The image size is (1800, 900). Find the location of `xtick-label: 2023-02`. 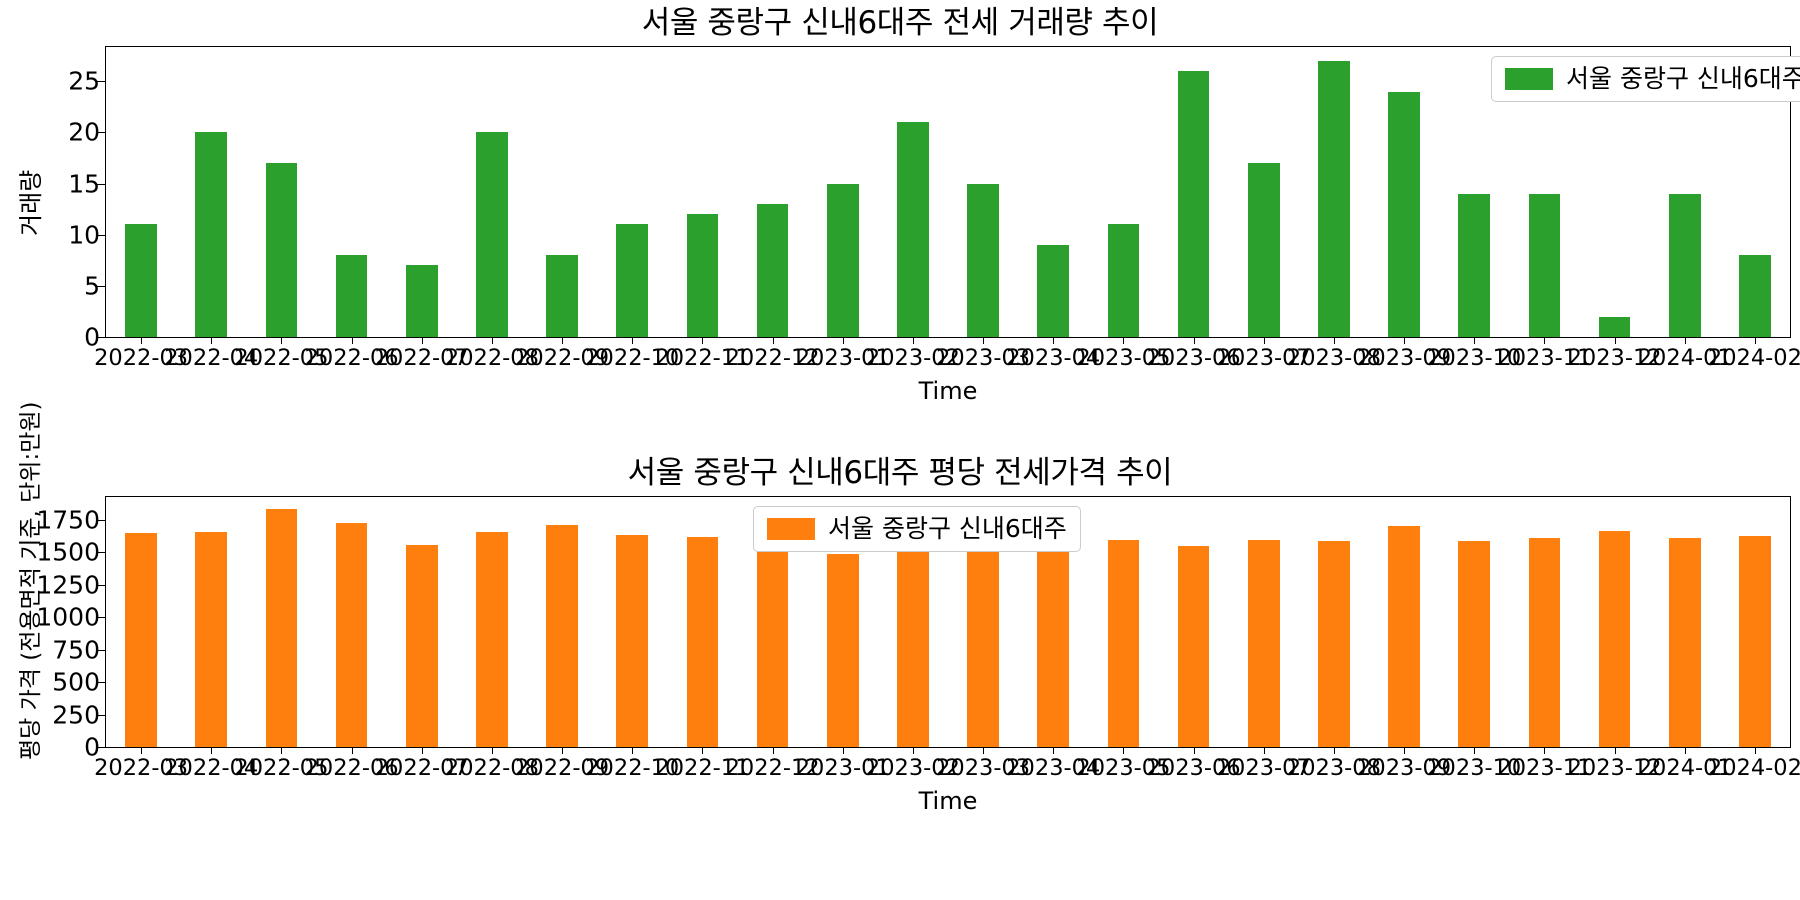

xtick-label: 2023-02 is located at coordinates (912, 768).